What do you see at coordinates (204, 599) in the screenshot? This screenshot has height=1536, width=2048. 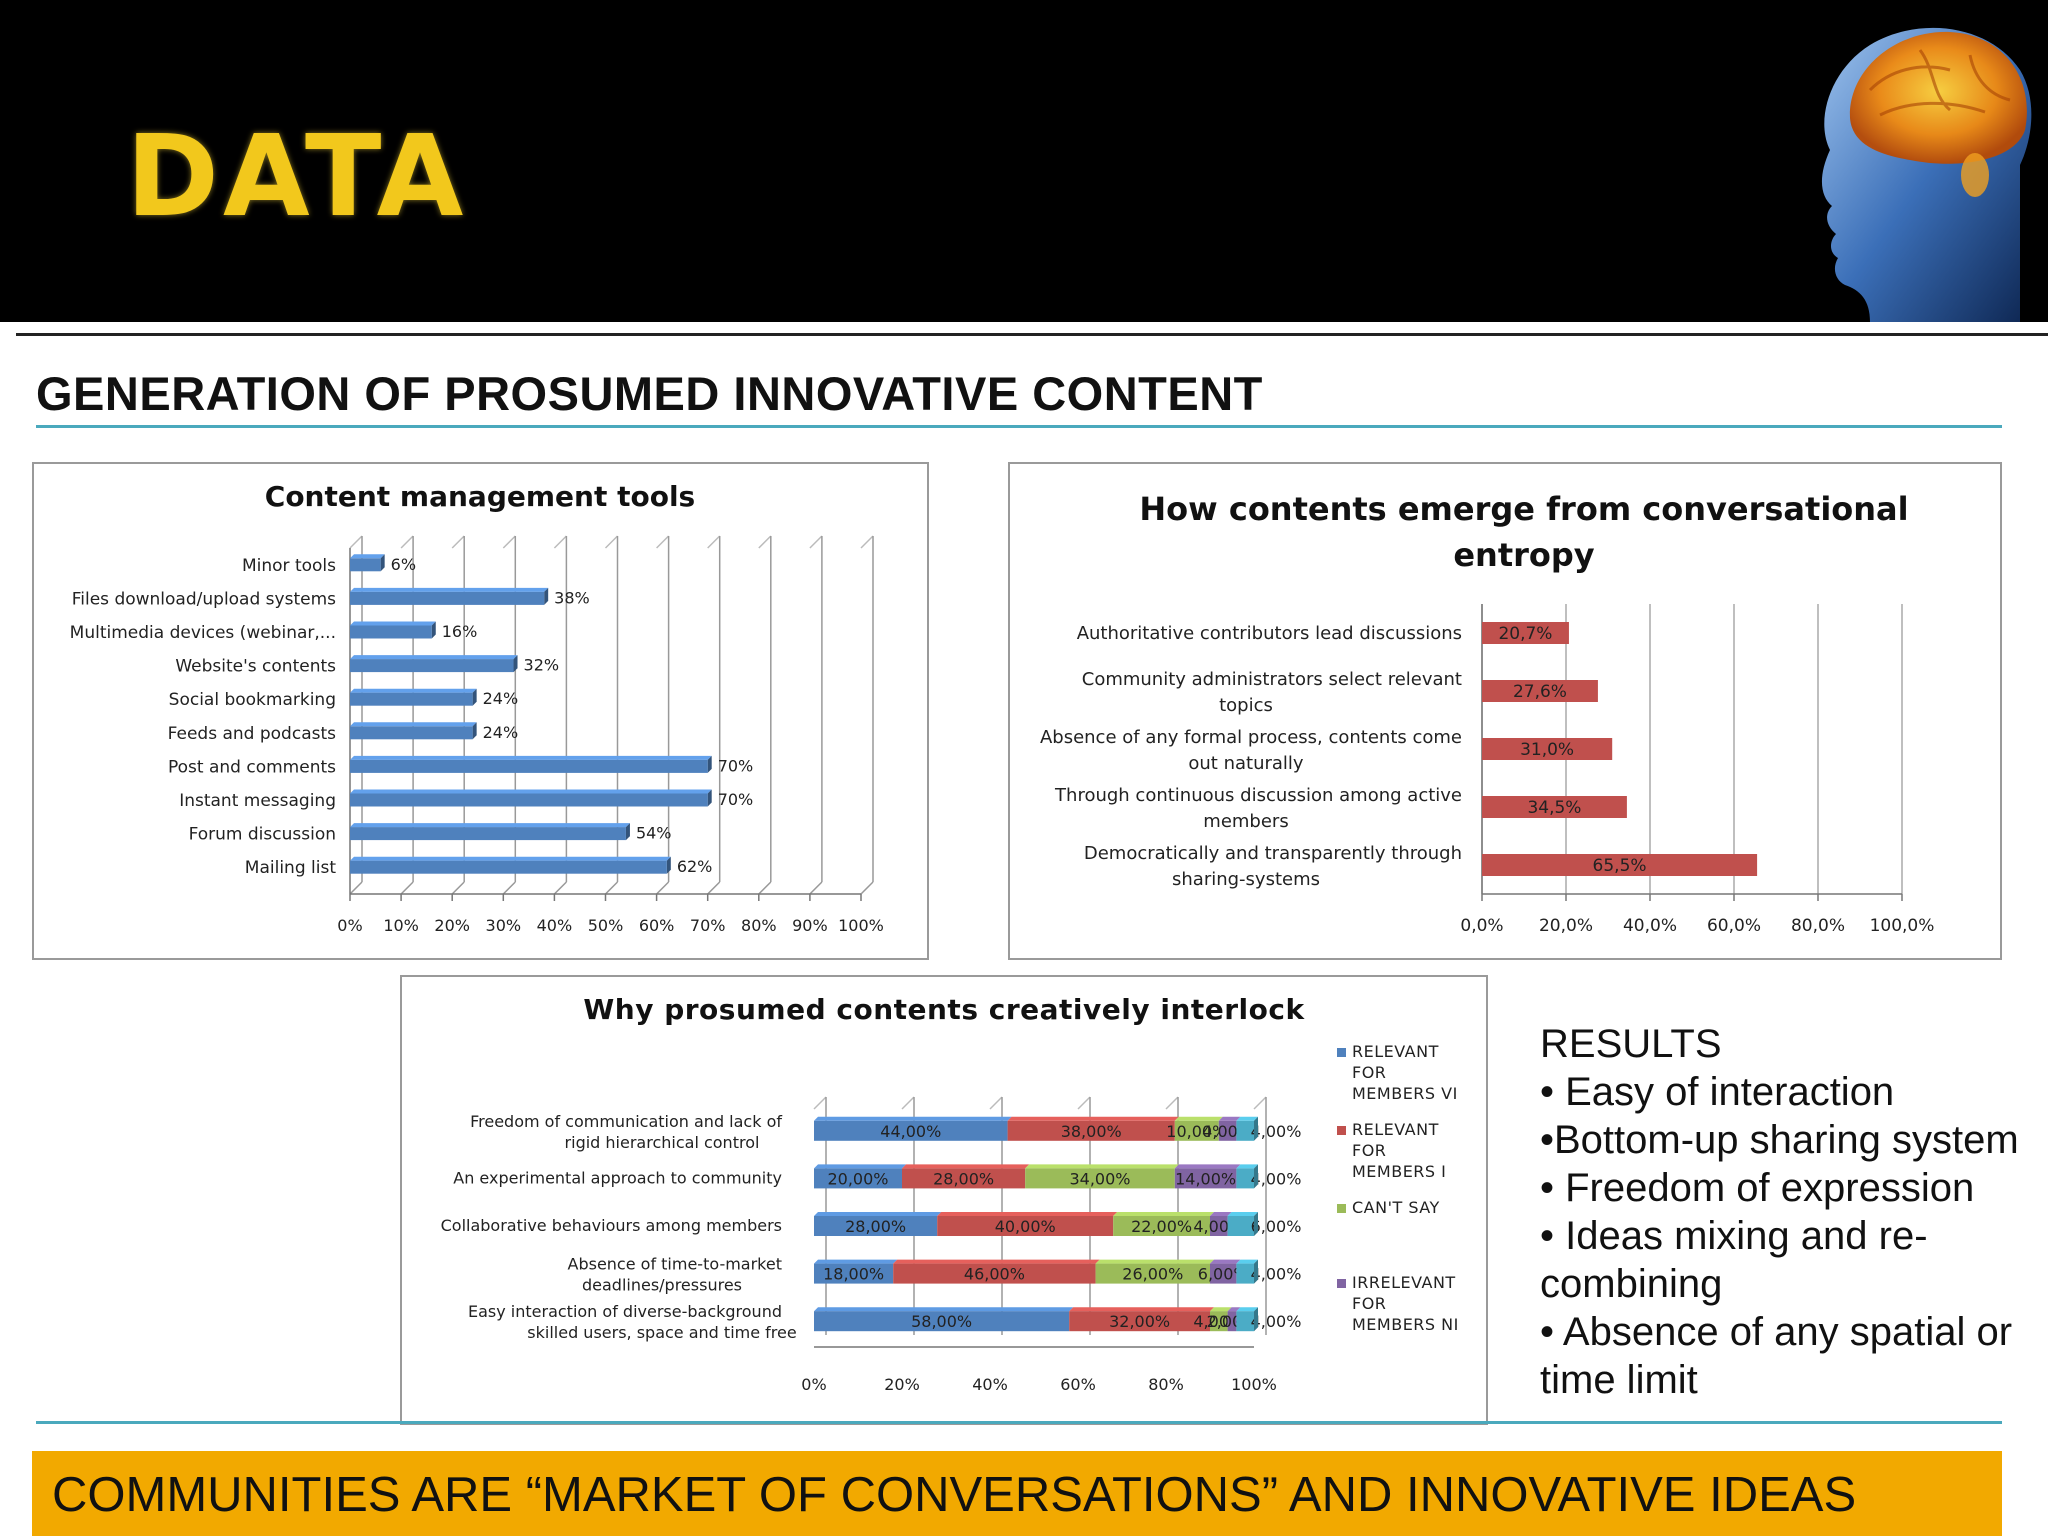 I see `chart1-category-label: Files download/upload systems` at bounding box center [204, 599].